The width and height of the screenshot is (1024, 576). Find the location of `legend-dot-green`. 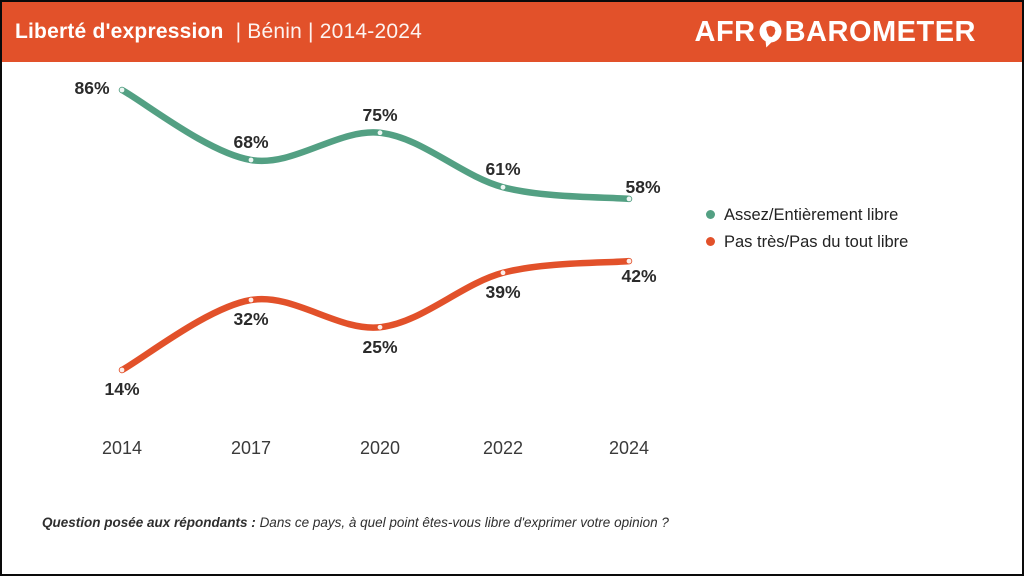

legend-dot-green is located at coordinates (710, 214).